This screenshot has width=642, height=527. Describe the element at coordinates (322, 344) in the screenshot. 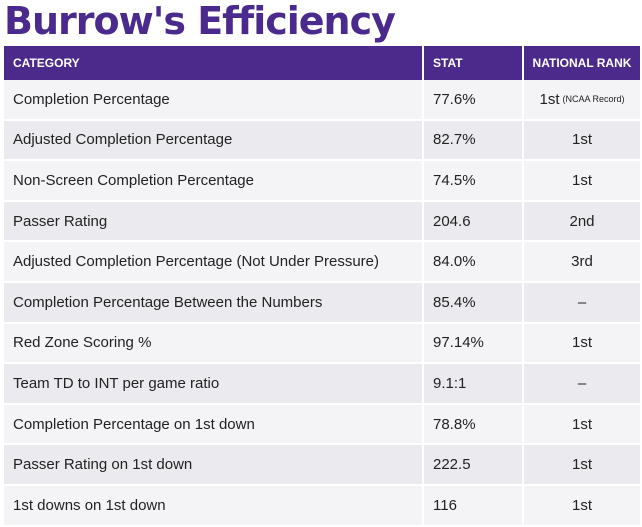

I see `table-row: Red Zone Scoring % 97.14% 1st` at that location.